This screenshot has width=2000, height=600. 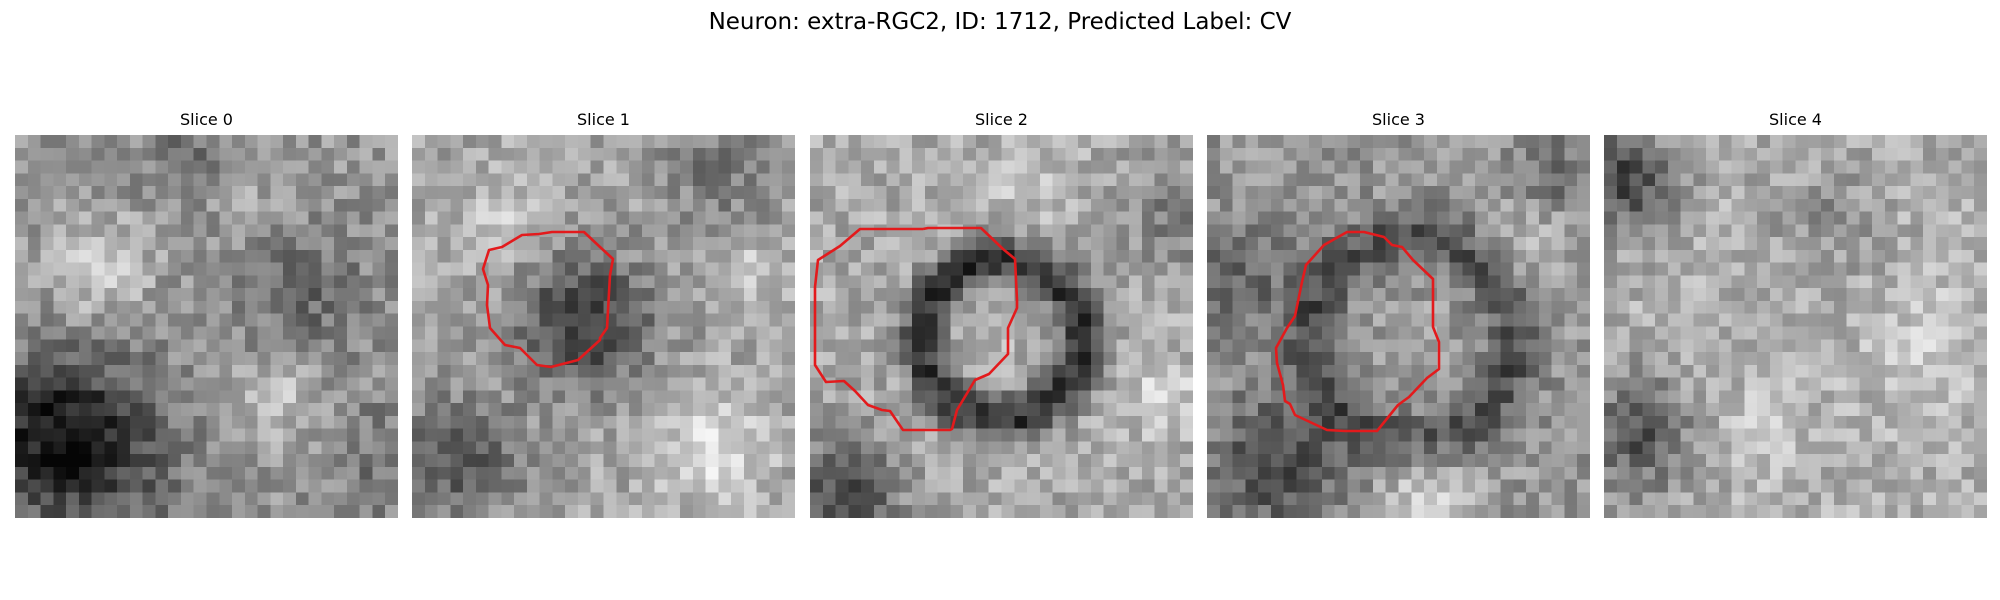 What do you see at coordinates (206, 326) in the screenshot?
I see `slice-0-image` at bounding box center [206, 326].